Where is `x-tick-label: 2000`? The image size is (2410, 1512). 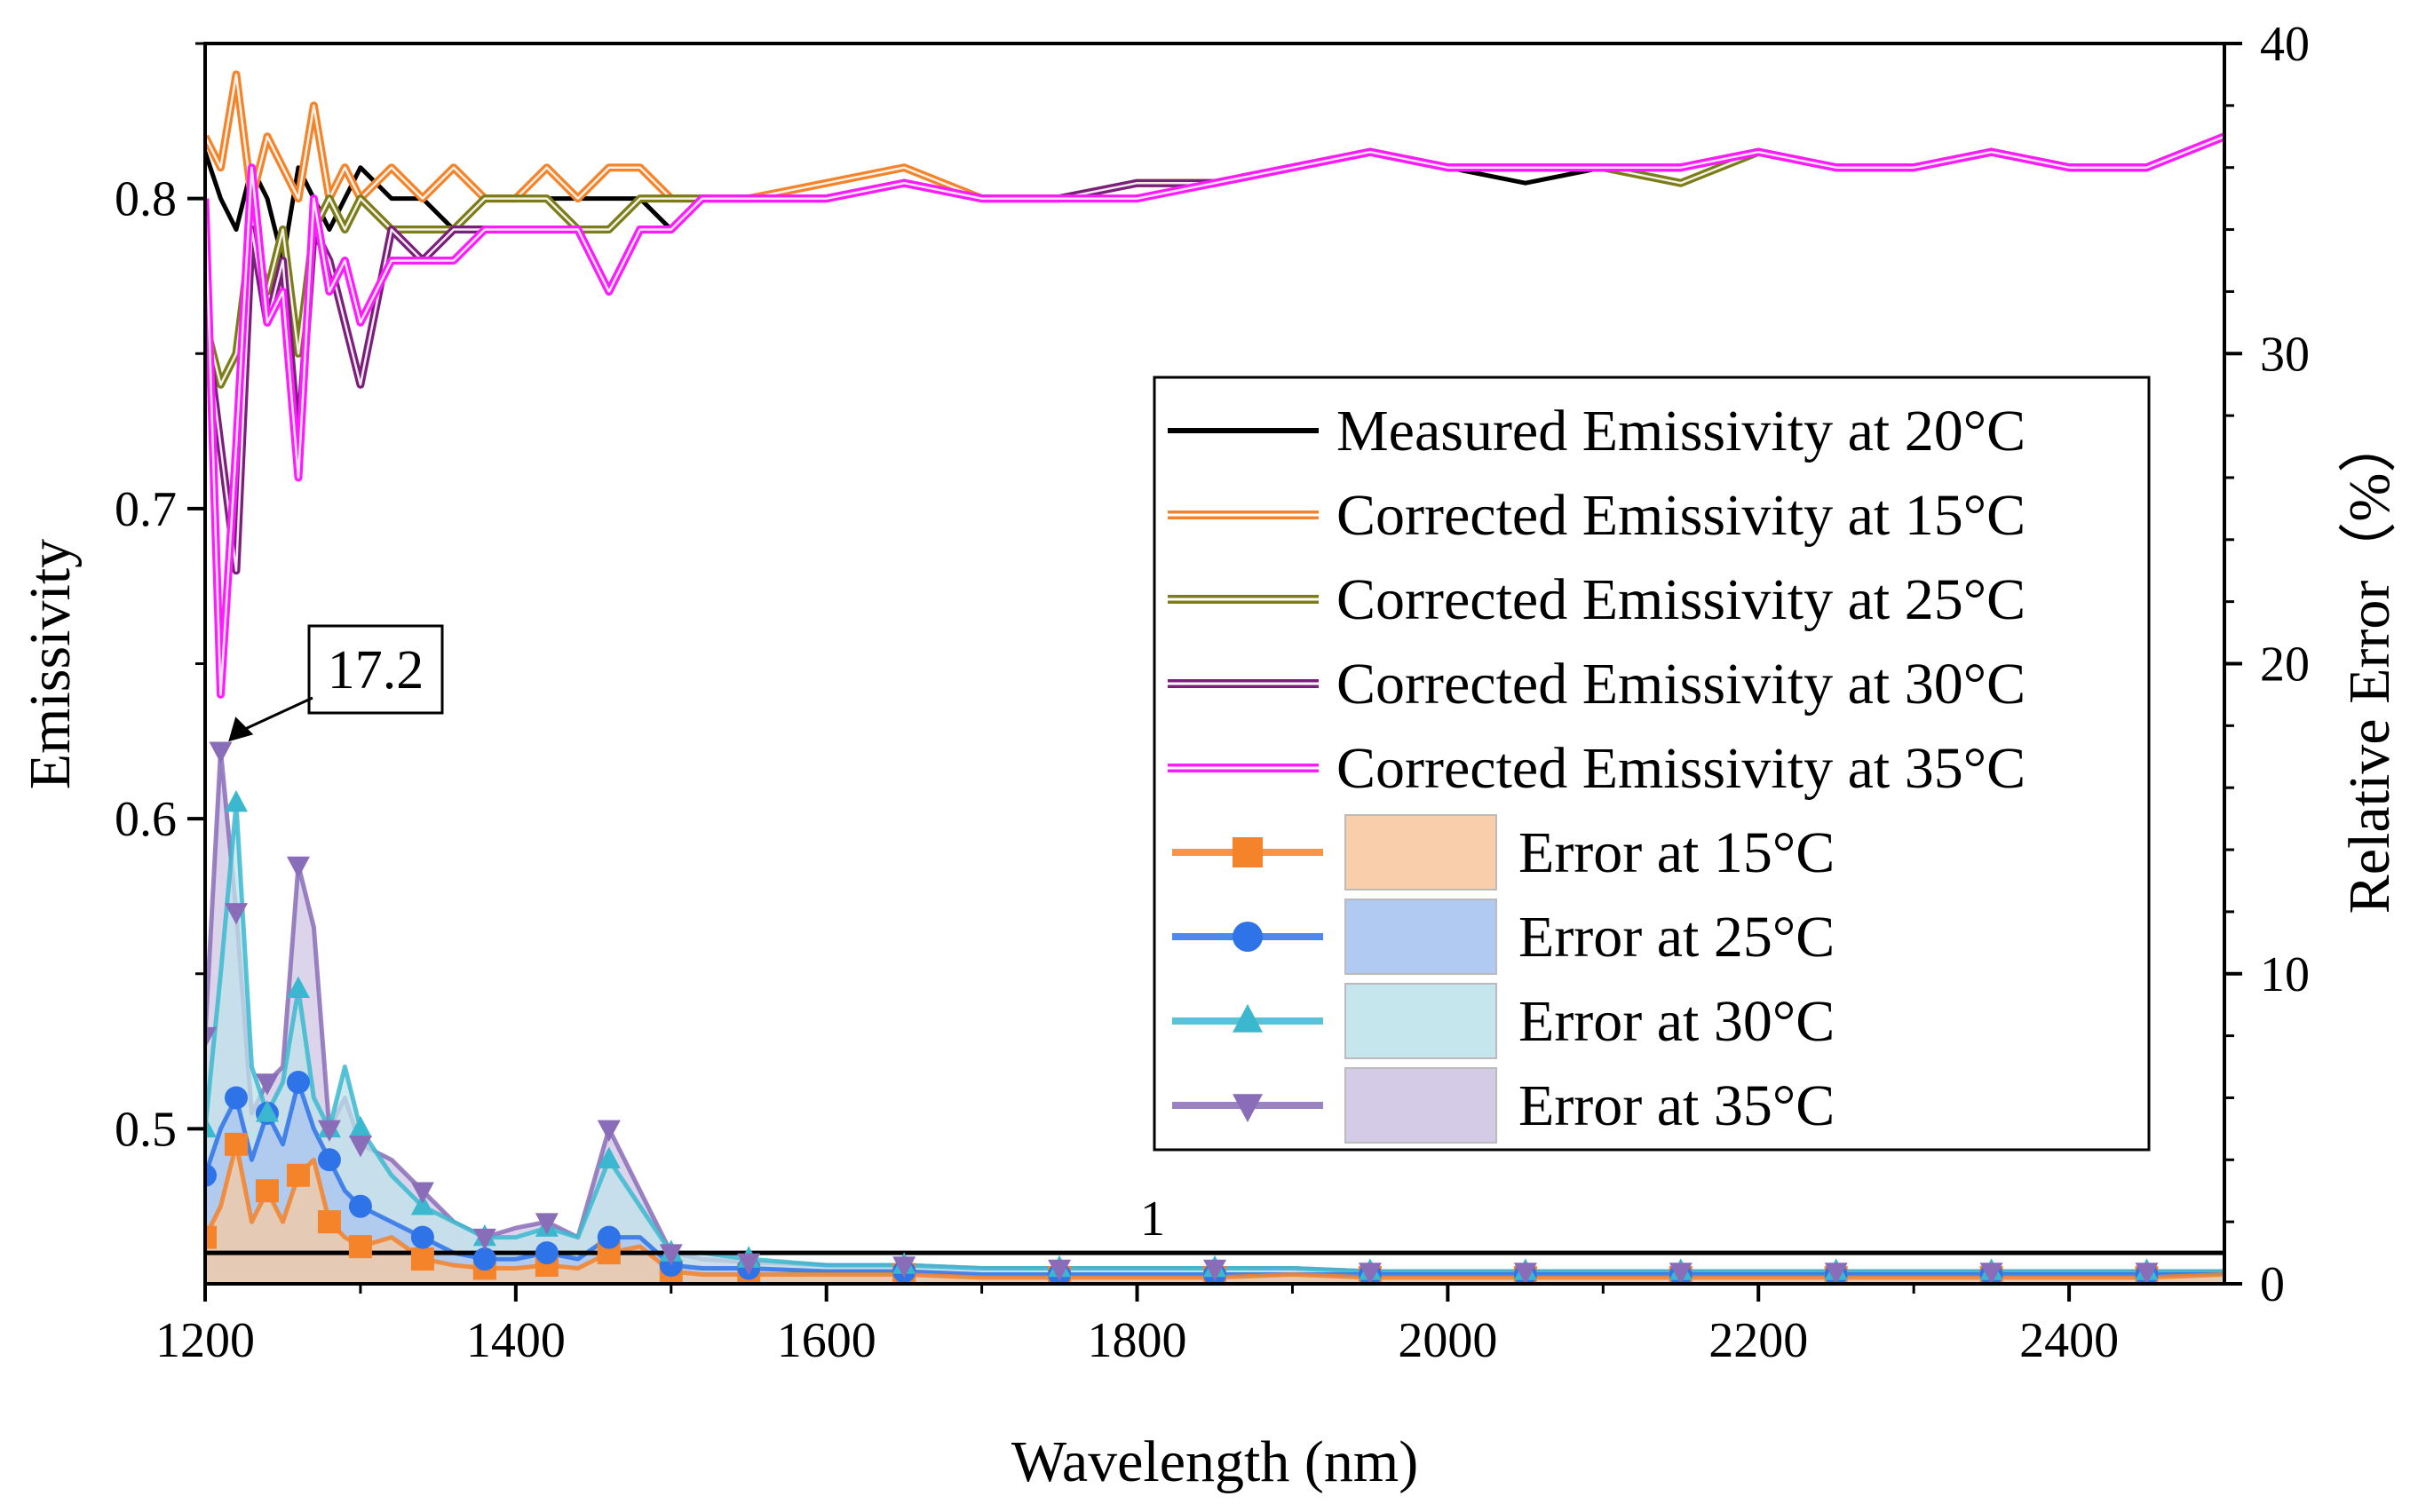 x-tick-label: 2000 is located at coordinates (1447, 1340).